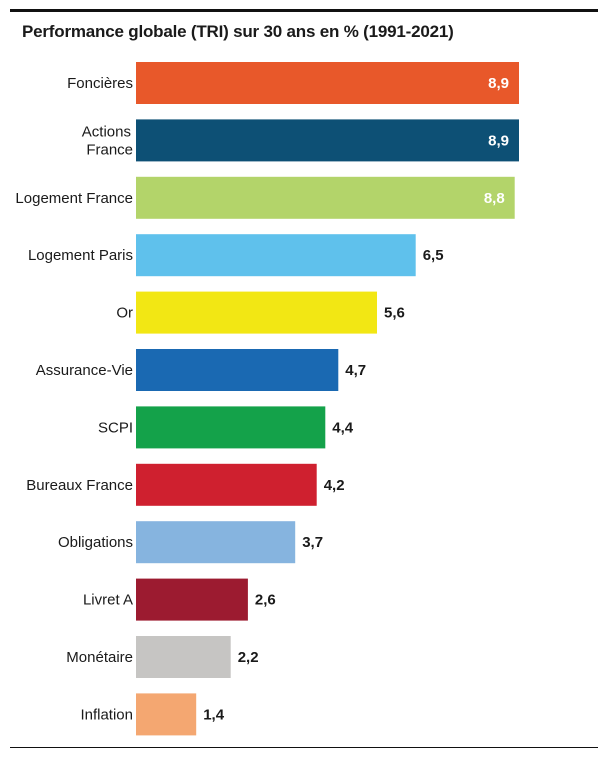 The width and height of the screenshot is (599, 764). I want to click on category-label-scpi: SCPI, so click(115, 427).